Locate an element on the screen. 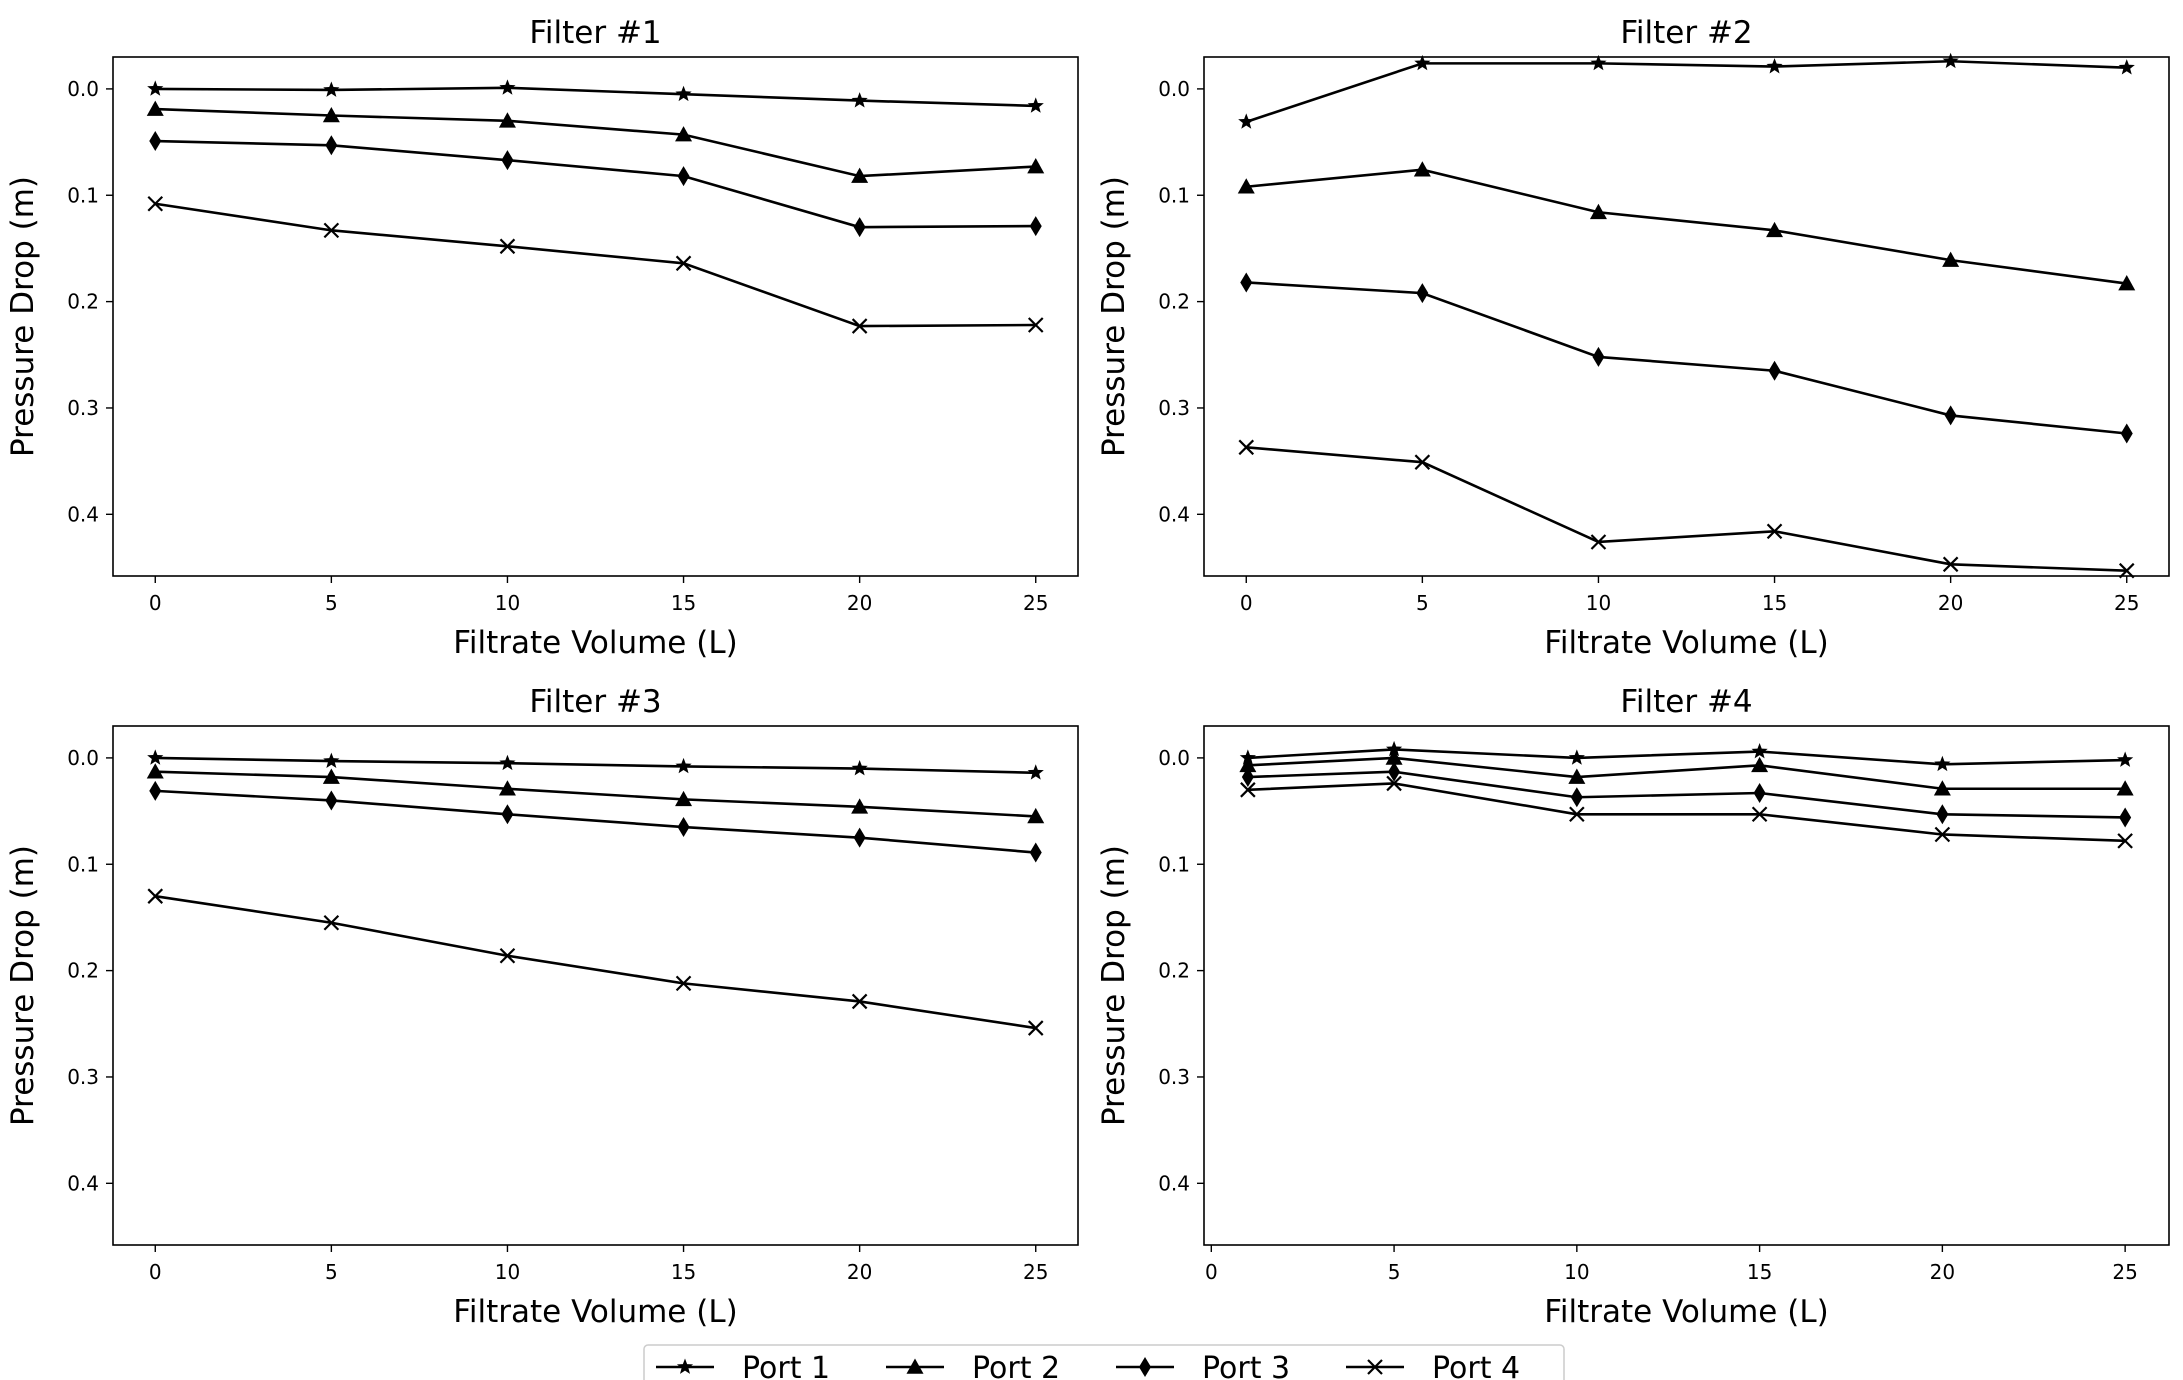 The height and width of the screenshot is (1380, 2183). chart-title: Filter #4 is located at coordinates (1686, 702).